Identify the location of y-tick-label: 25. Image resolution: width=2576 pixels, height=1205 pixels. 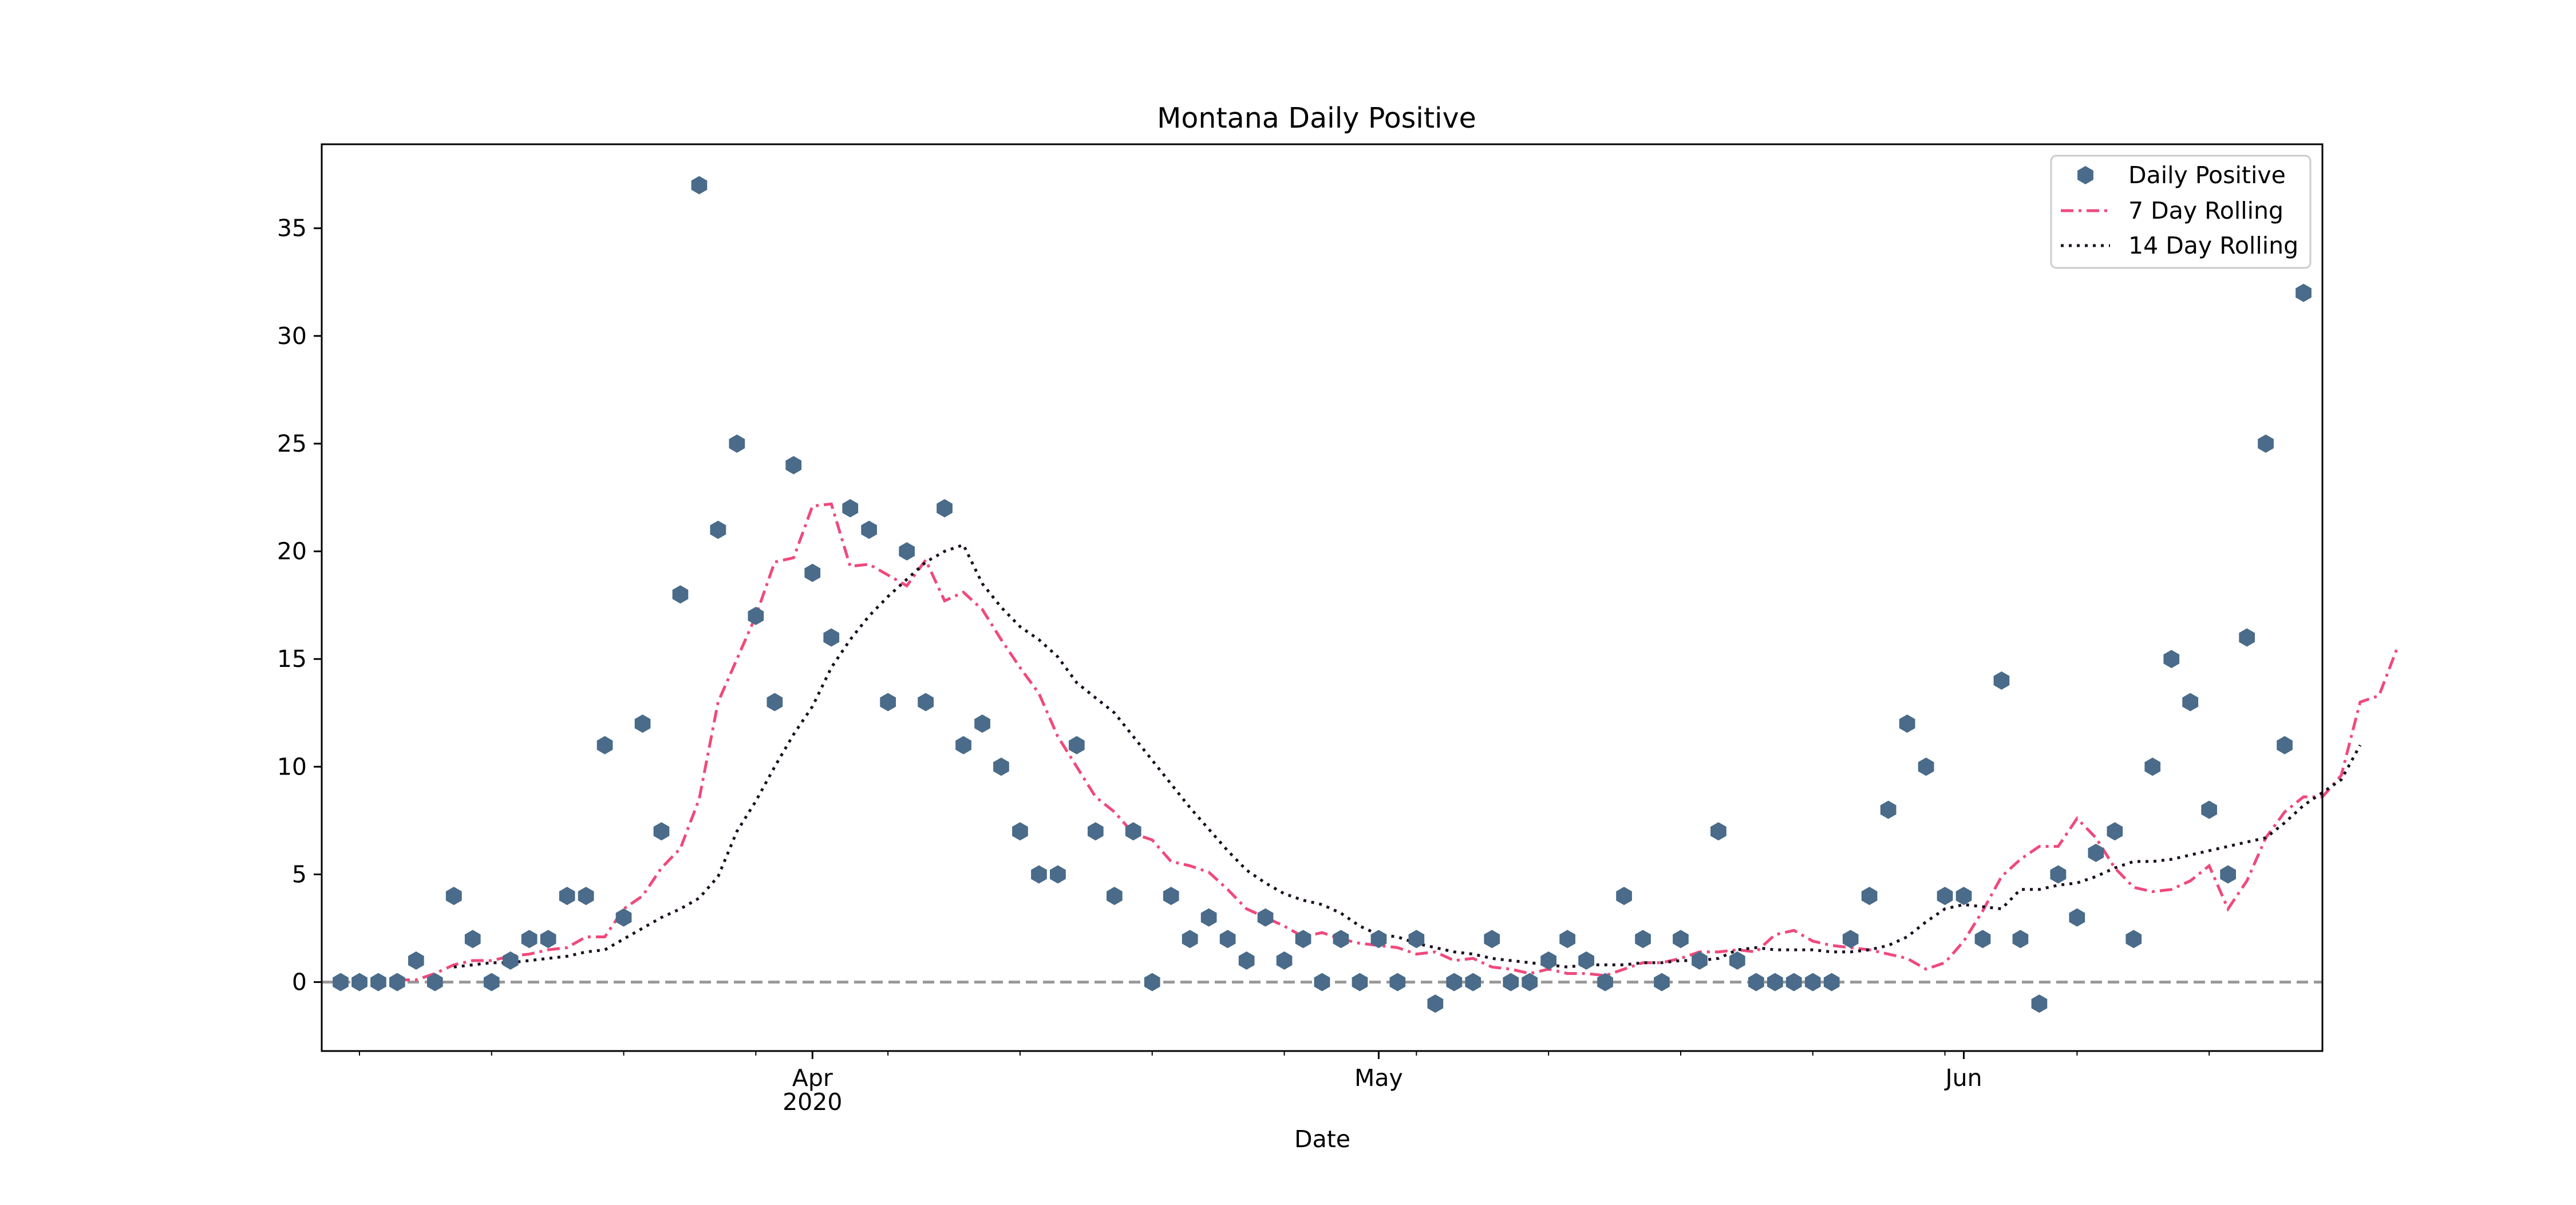
(292, 444).